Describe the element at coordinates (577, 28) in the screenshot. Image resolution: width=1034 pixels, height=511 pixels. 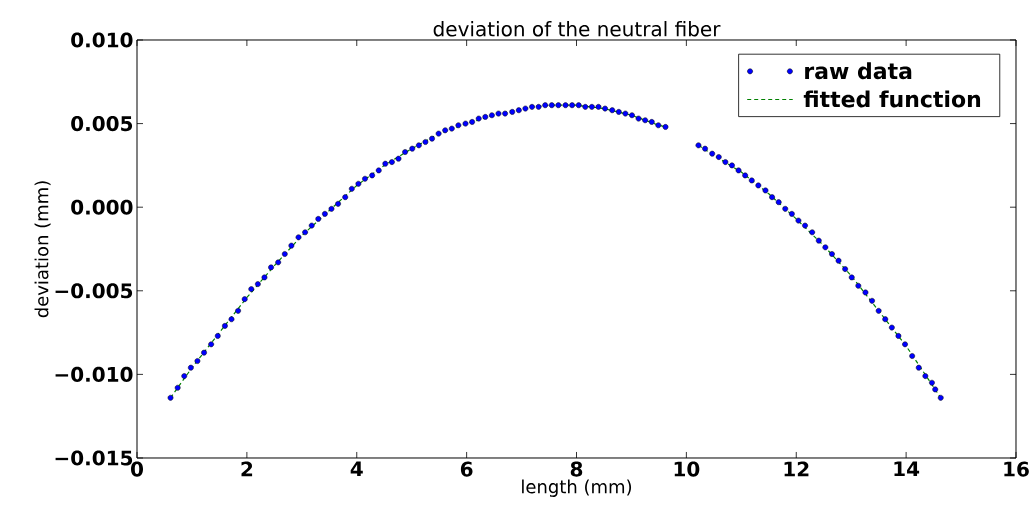
I see `chart-title: deviation of the neutral fiber` at that location.